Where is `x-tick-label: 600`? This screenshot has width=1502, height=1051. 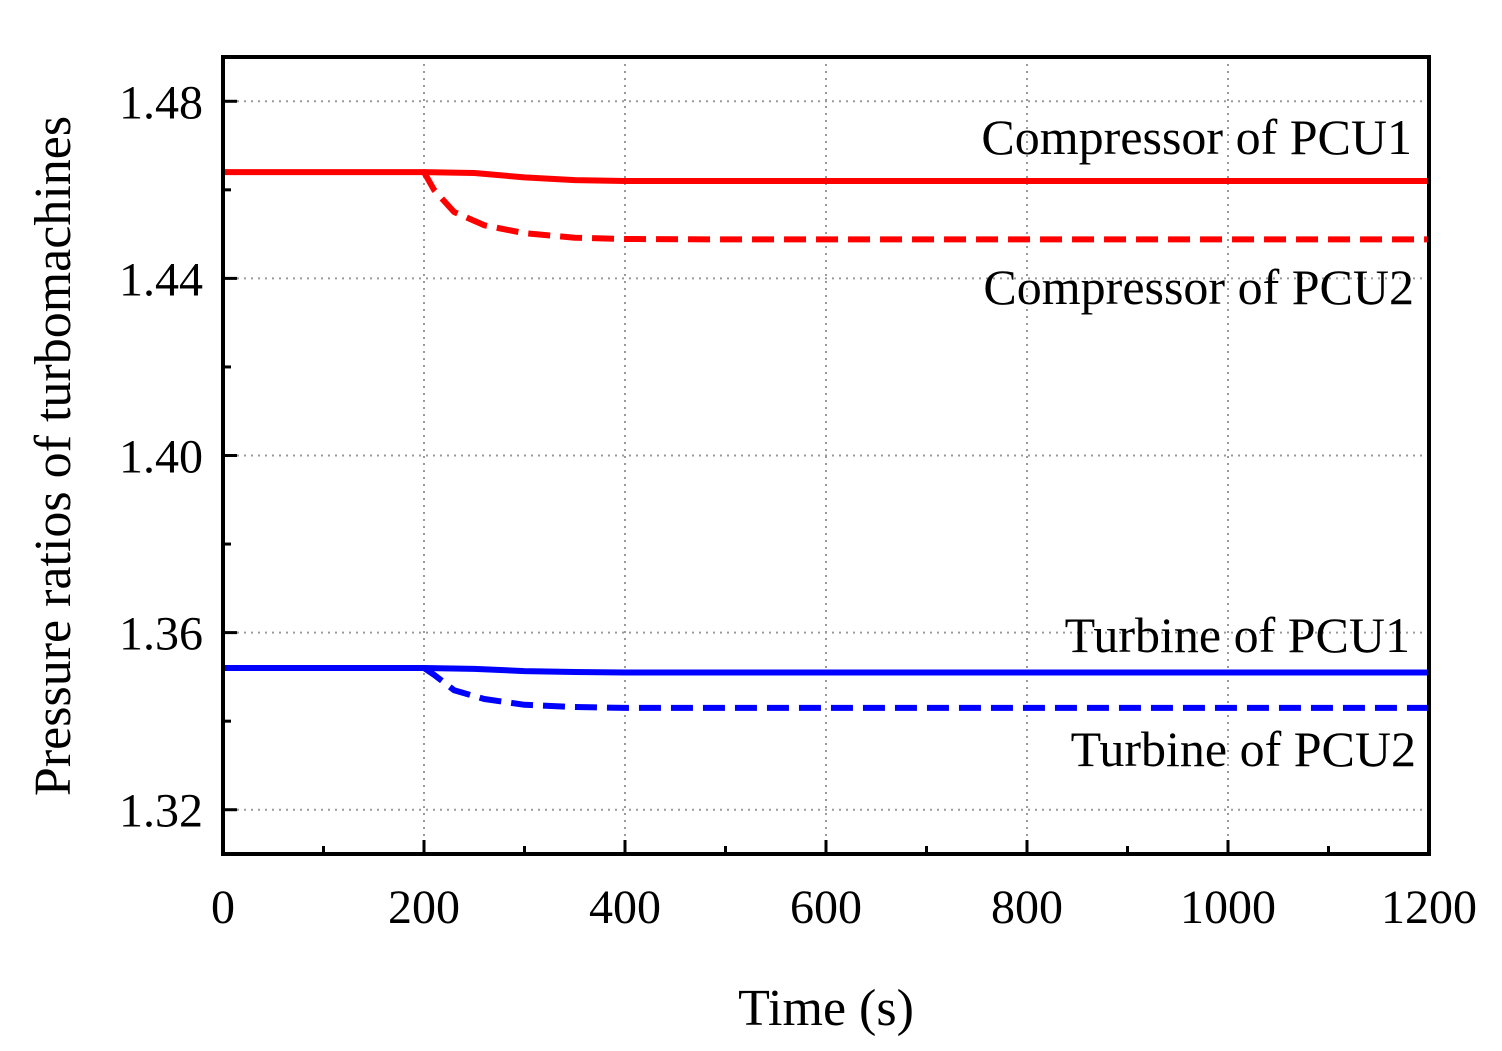 x-tick-label: 600 is located at coordinates (826, 907).